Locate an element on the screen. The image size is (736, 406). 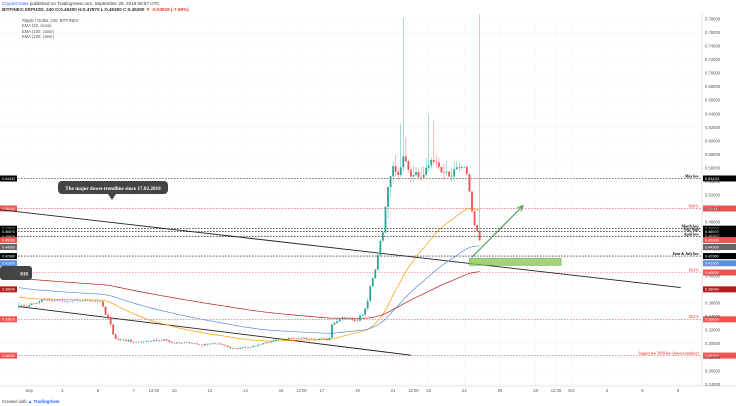
arrow-head-icon is located at coordinates (520, 208).